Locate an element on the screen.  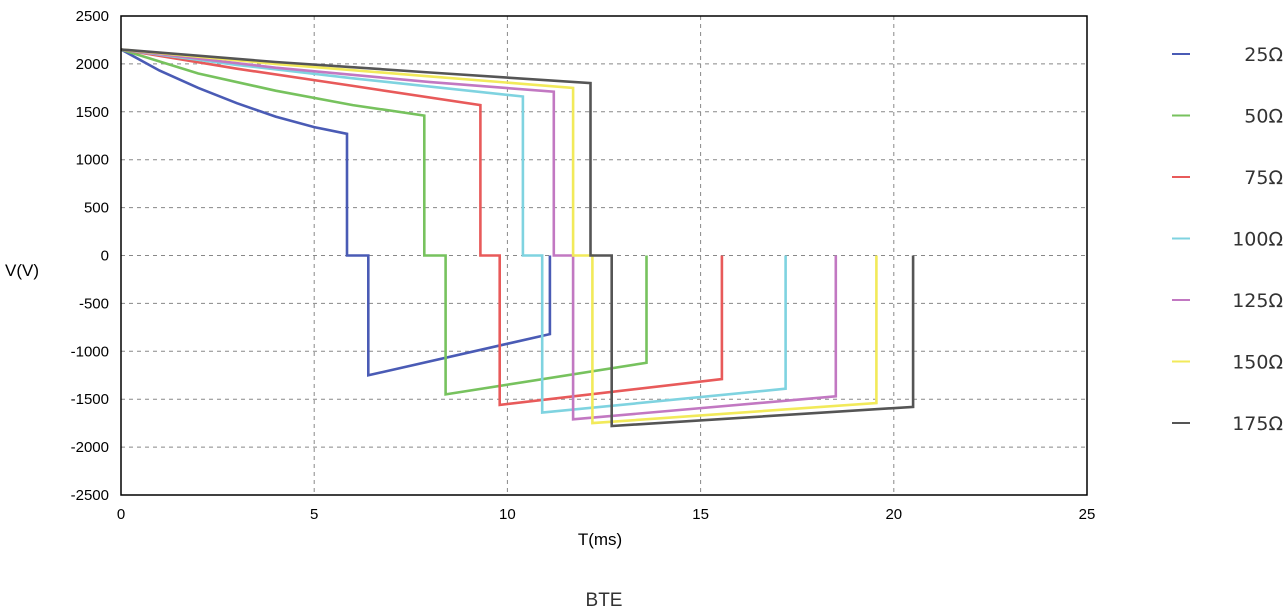
y-tick-label: -2000 is located at coordinates (90, 447).